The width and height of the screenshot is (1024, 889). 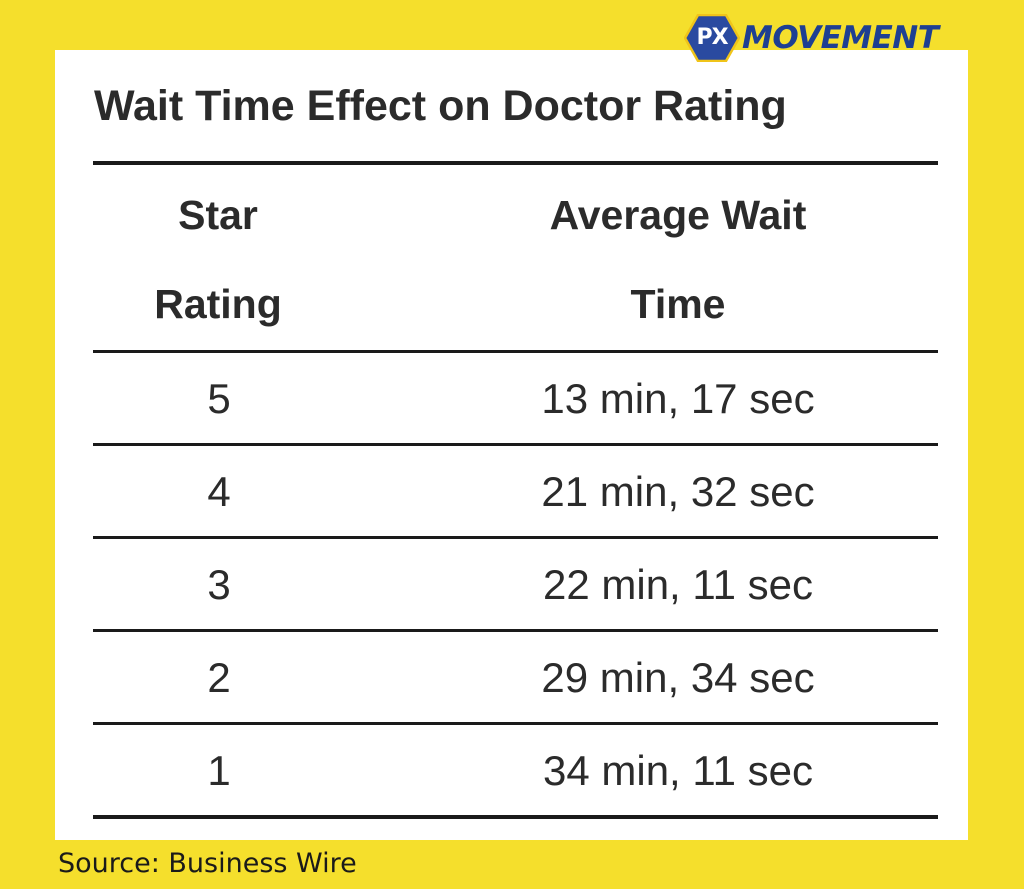 I want to click on average-wait-cell: 34 min, 11 sec, so click(x=678, y=770).